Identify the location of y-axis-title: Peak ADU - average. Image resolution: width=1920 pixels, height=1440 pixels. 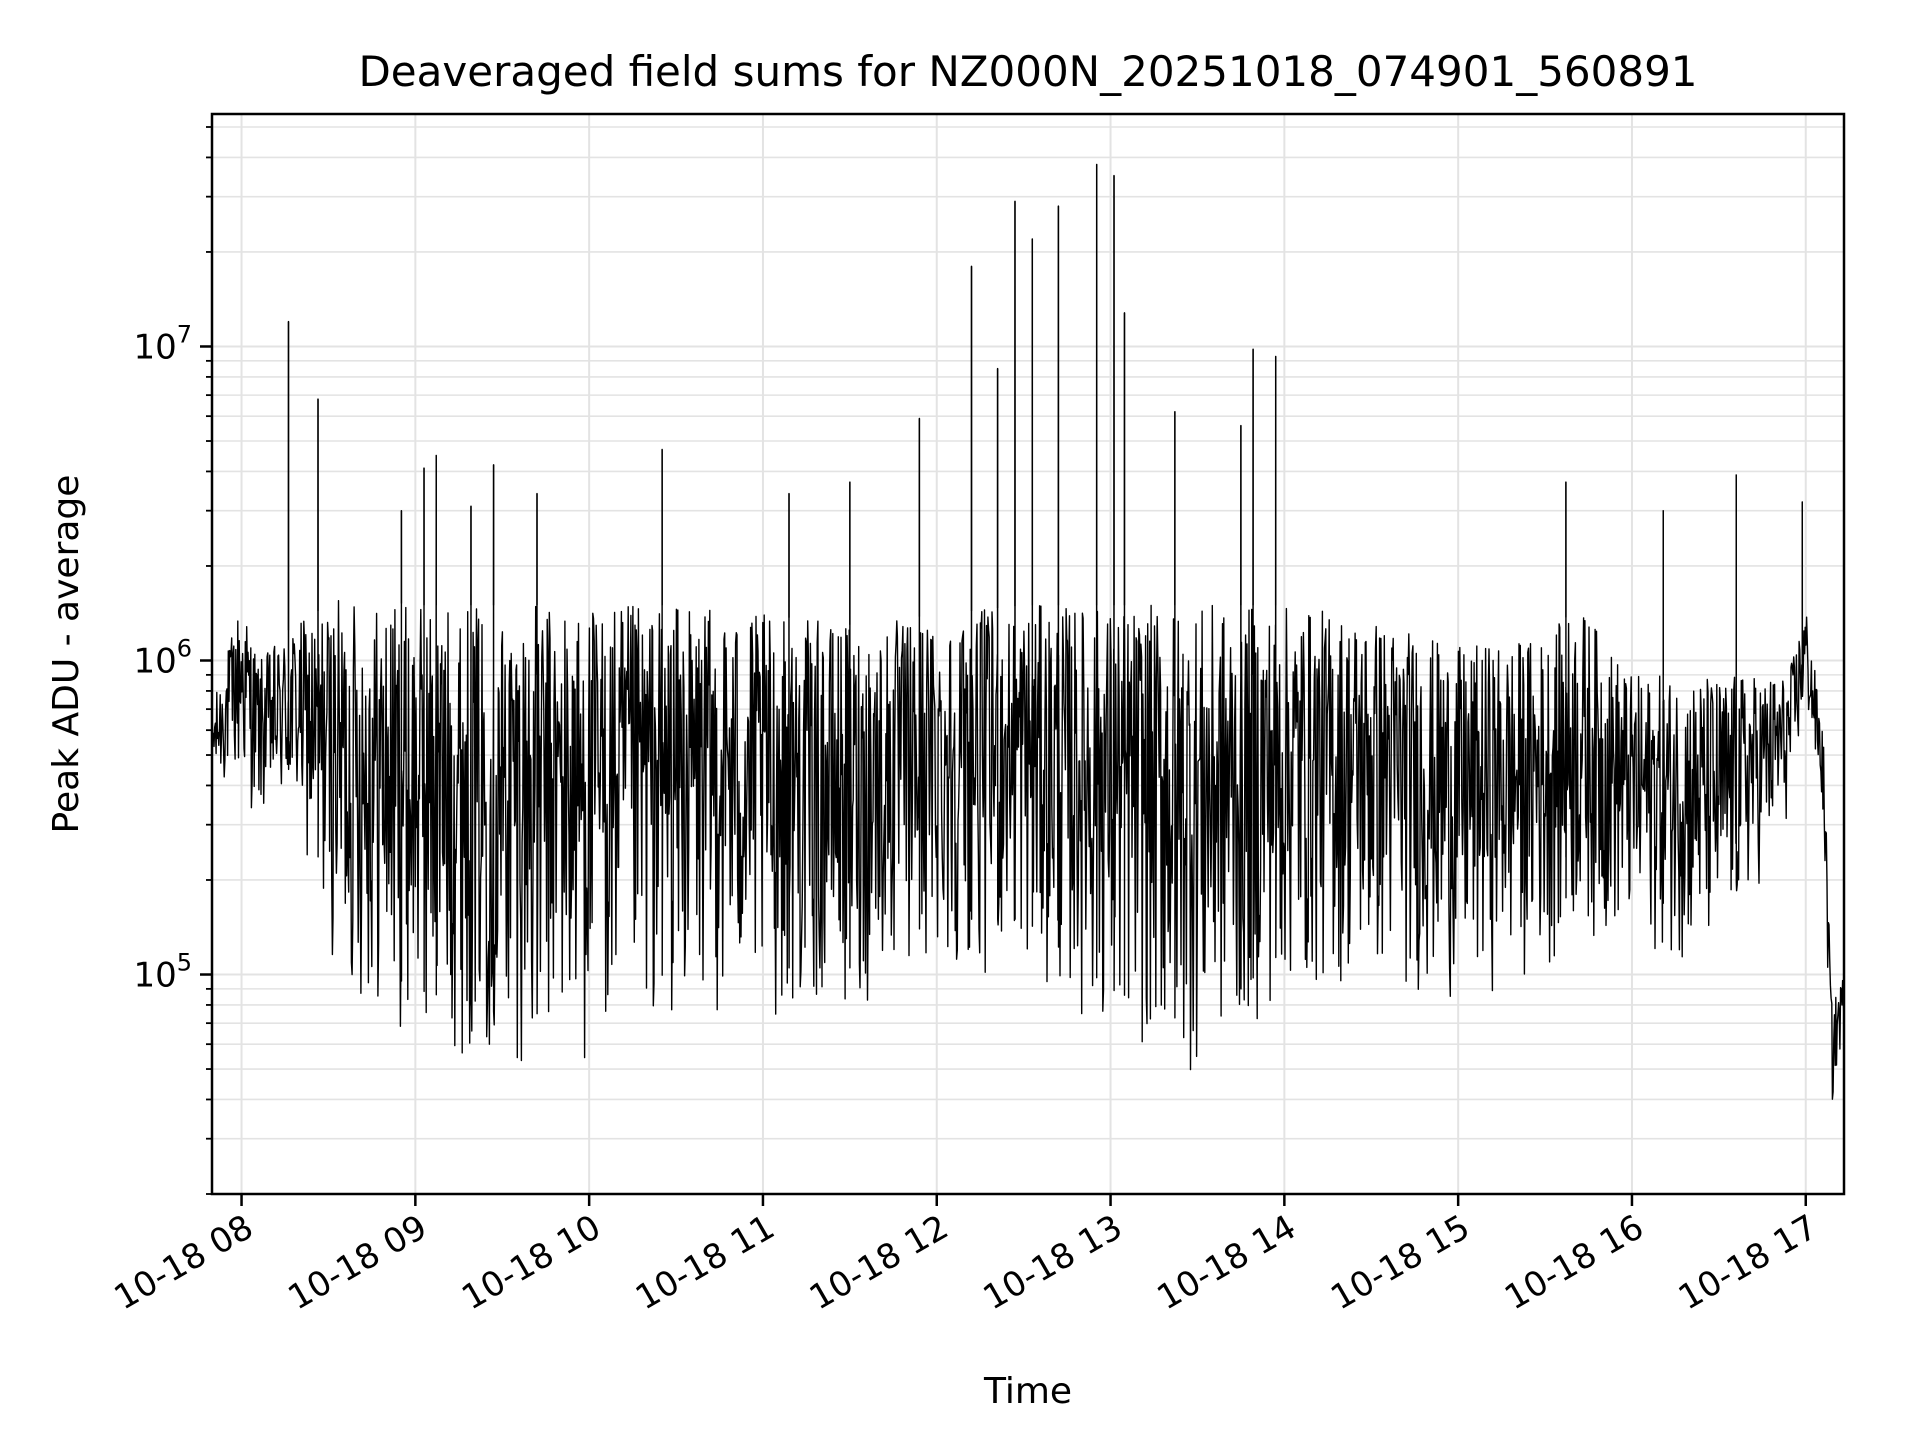
(66, 654).